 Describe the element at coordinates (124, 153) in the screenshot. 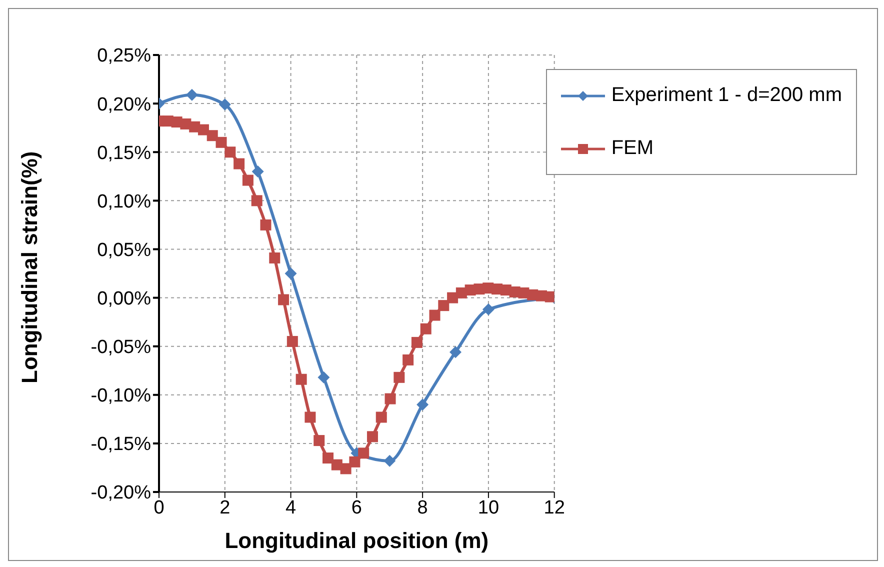

I see `y-tick-label: 0,15%` at that location.